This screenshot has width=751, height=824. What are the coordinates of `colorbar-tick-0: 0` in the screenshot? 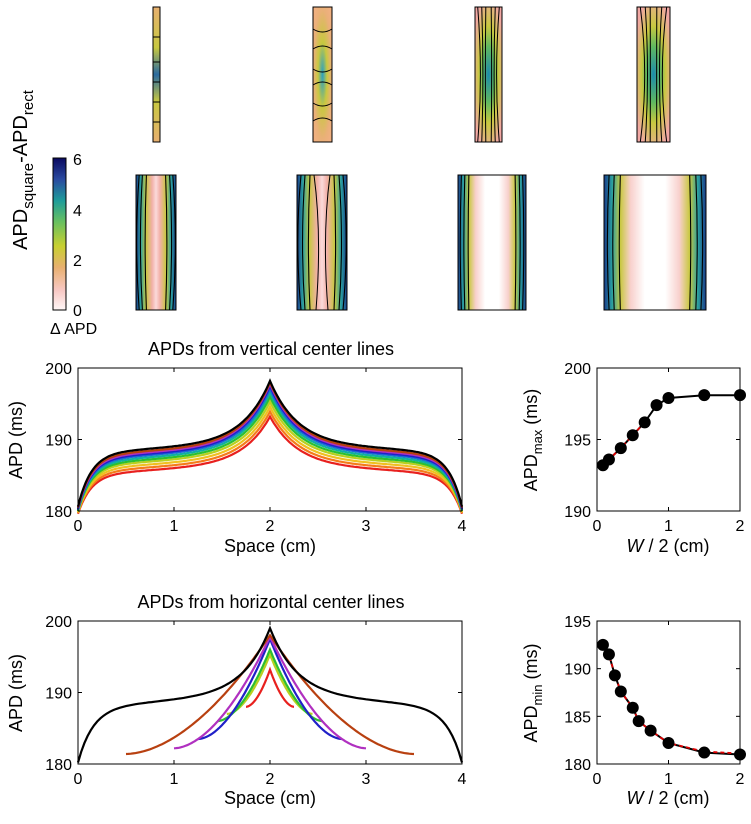 It's located at (77, 311).